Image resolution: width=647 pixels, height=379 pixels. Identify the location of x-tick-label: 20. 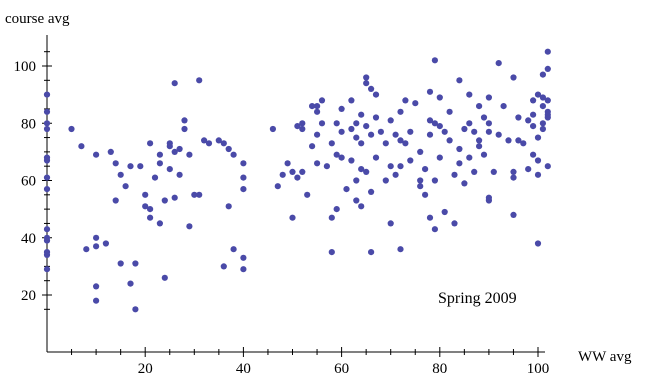
(145, 369).